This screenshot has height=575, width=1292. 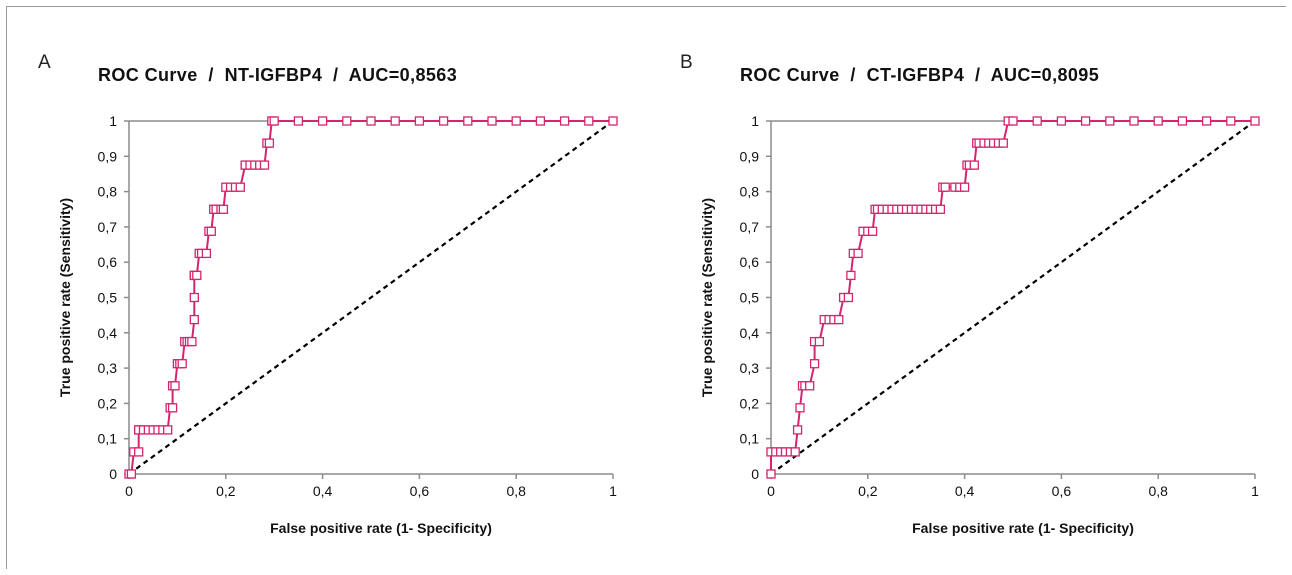 I want to click on chart-b-x-tick-label: 0,2, so click(x=868, y=491).